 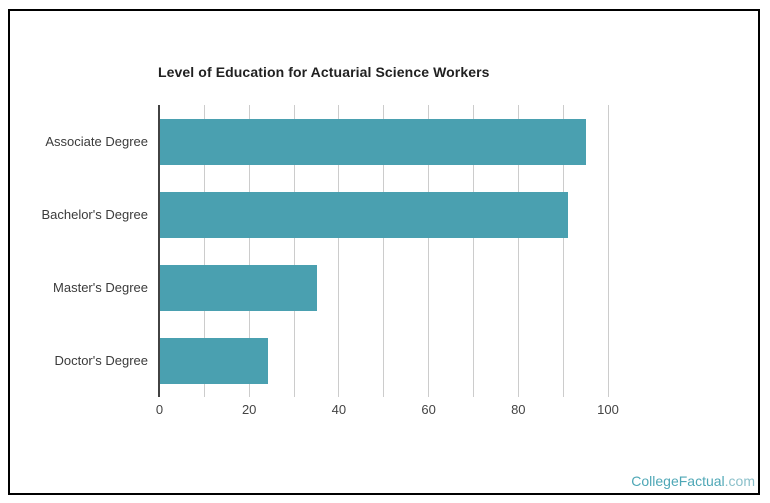 I want to click on x-tick-label-60: 60, so click(x=428, y=409).